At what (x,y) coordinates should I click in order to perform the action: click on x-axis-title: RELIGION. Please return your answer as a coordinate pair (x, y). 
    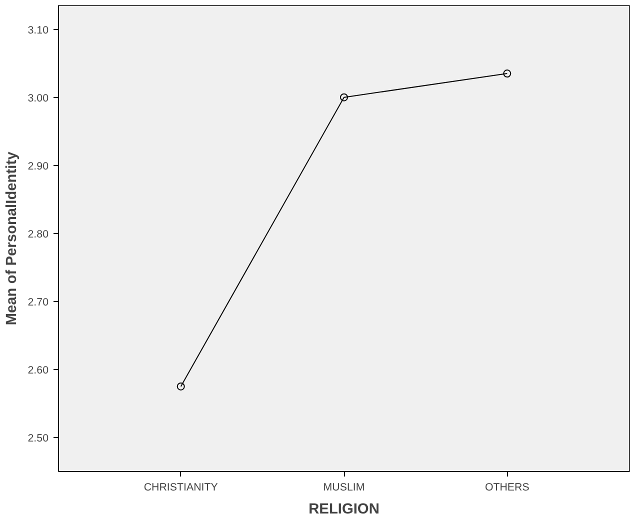
    Looking at the image, I should click on (344, 510).